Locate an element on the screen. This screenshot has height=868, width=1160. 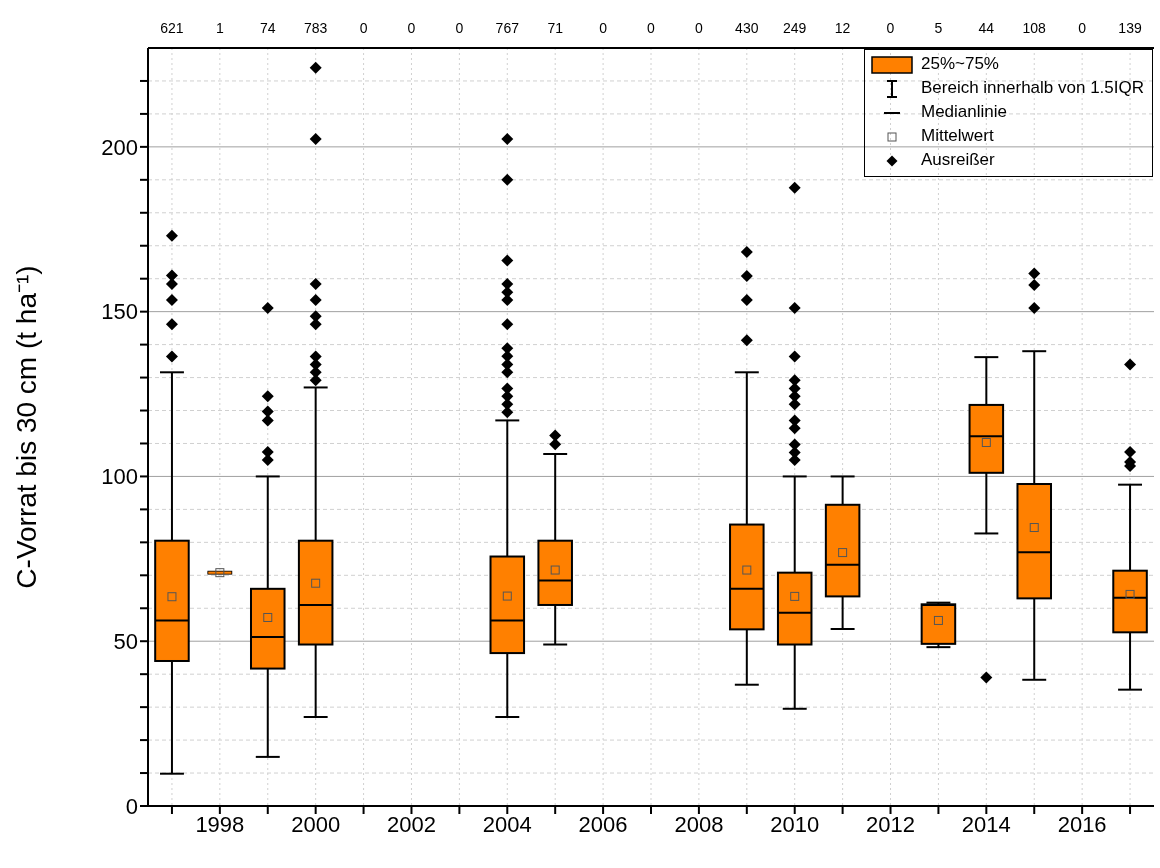
text: 1 is located at coordinates (219, 28).